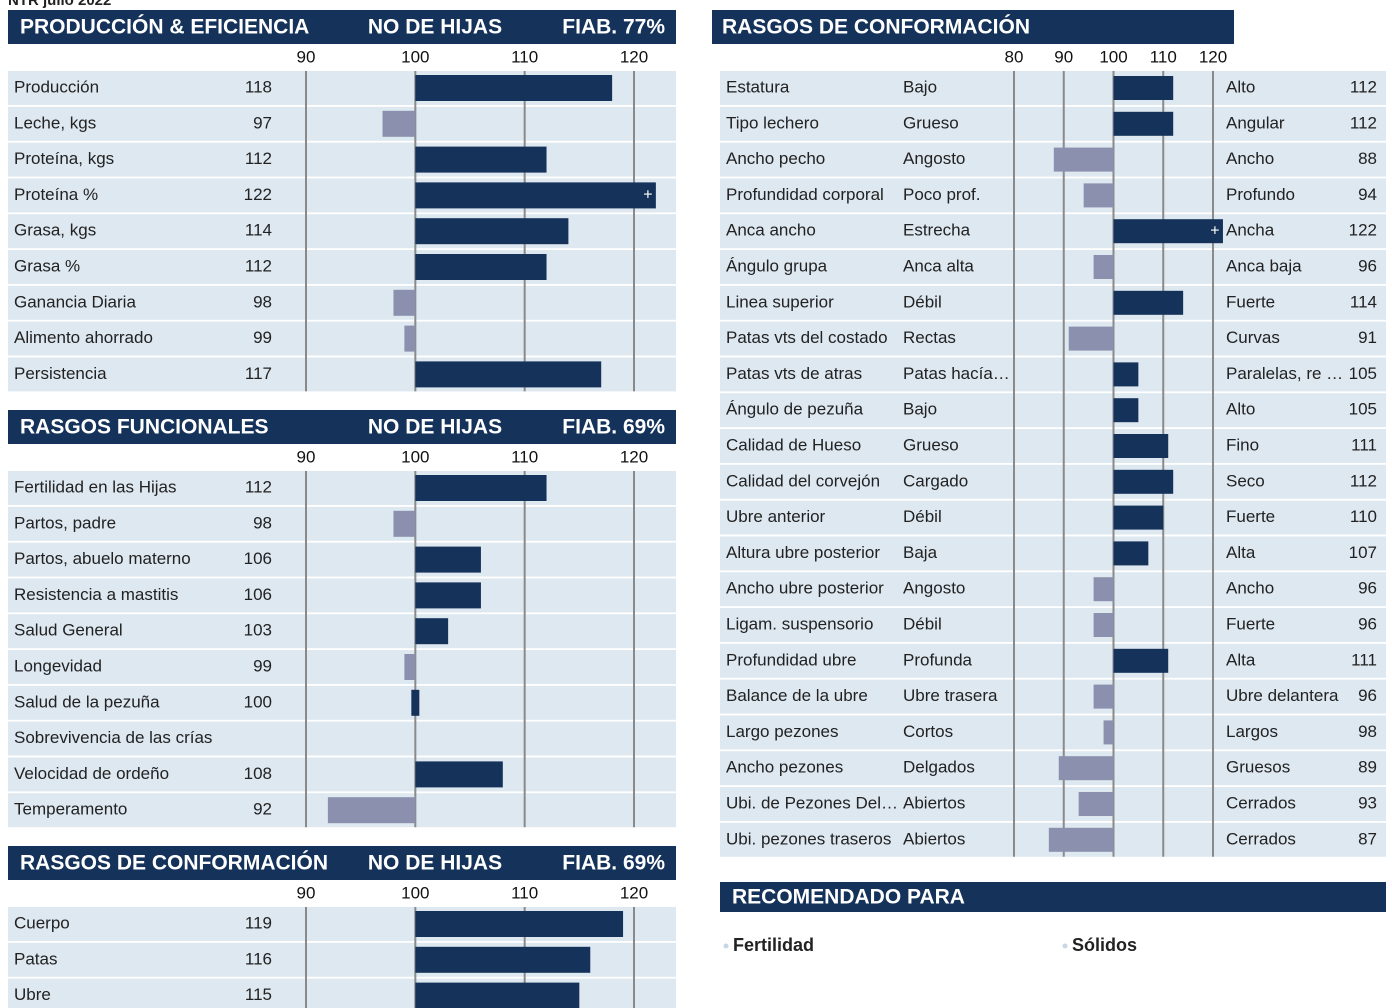 This screenshot has height=1008, width=1392. Describe the element at coordinates (58, 665) in the screenshot. I see `row-name: Longevidad` at that location.